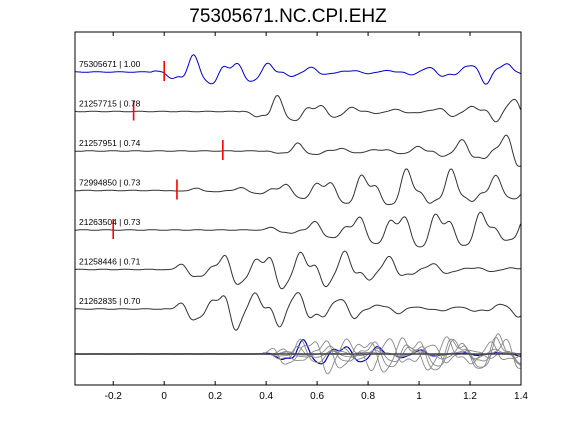  Describe the element at coordinates (110, 64) in the screenshot. I see `trace-label: 75305671 | 1.00` at that location.